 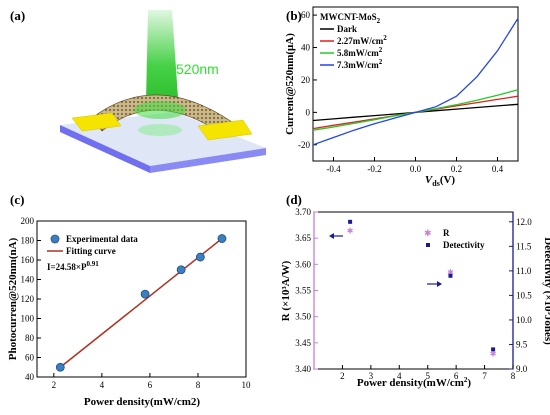 What do you see at coordinates (399, 376) in the screenshot?
I see `chart-d-xtick-label: 4` at bounding box center [399, 376].